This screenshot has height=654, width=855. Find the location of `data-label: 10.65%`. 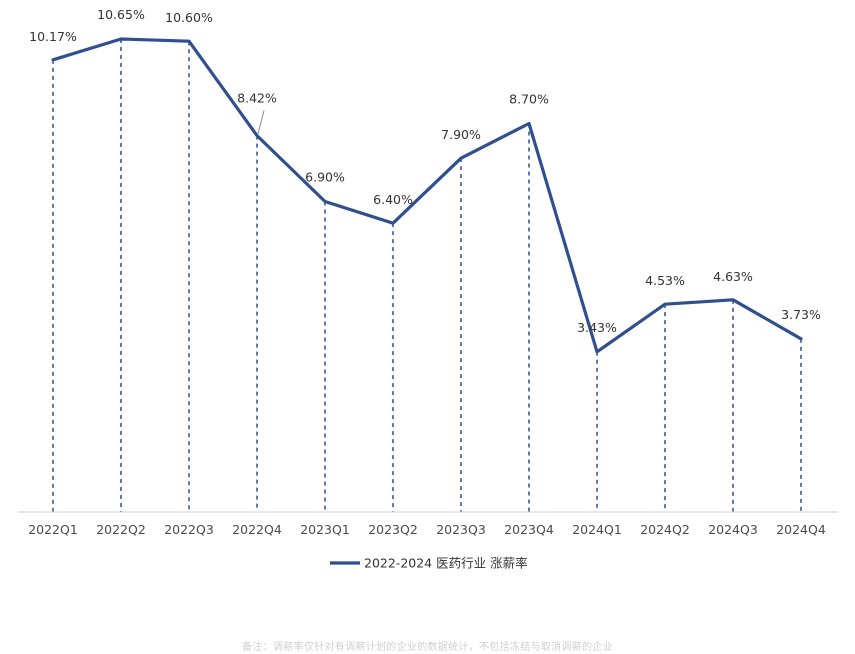

data-label: 10.65% is located at coordinates (121, 14).